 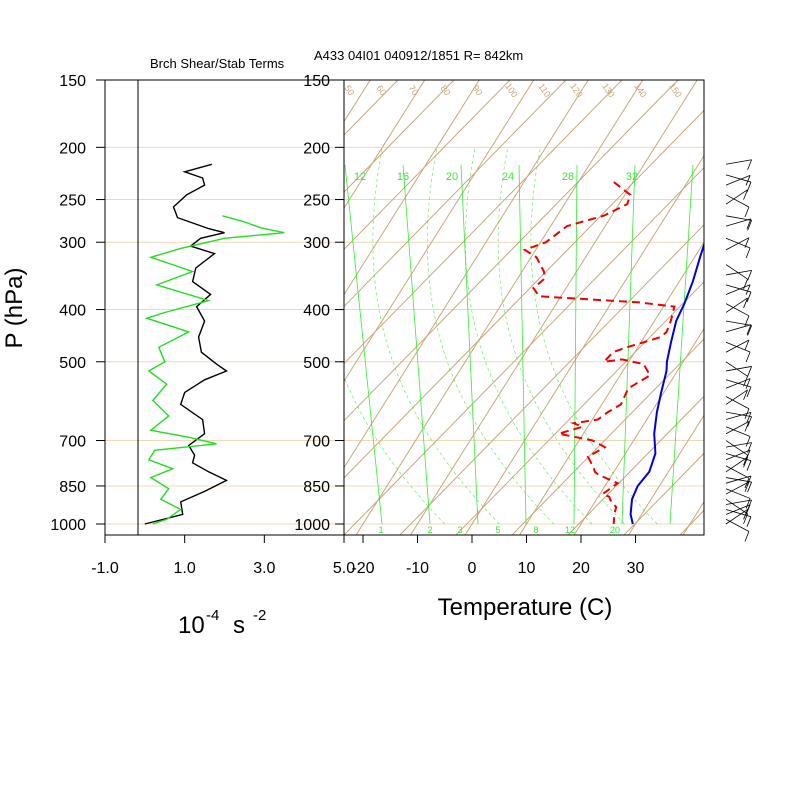 I want to click on dry-adiabat-label: 80, so click(x=445, y=90).